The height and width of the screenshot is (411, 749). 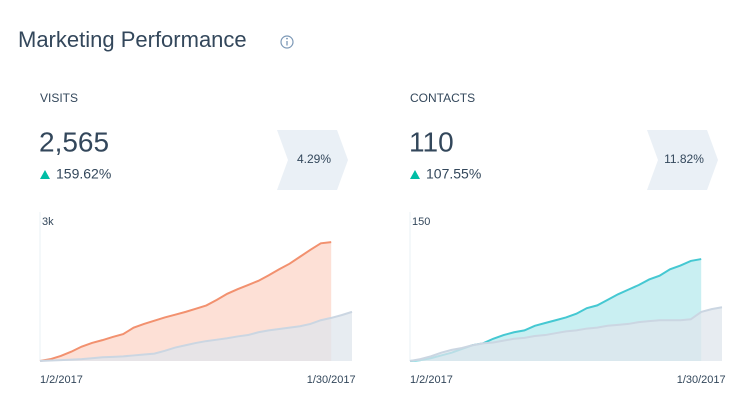 I want to click on metric-change: 159.62%, so click(x=83, y=174).